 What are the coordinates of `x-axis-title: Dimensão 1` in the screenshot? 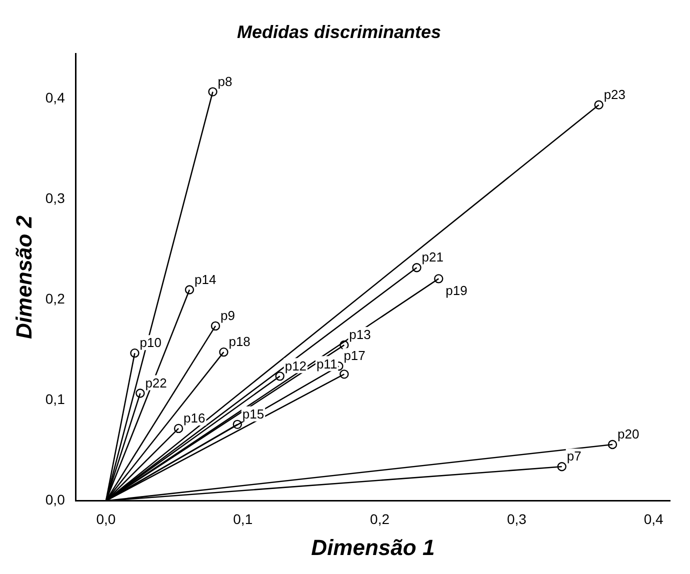 It's located at (373, 547).